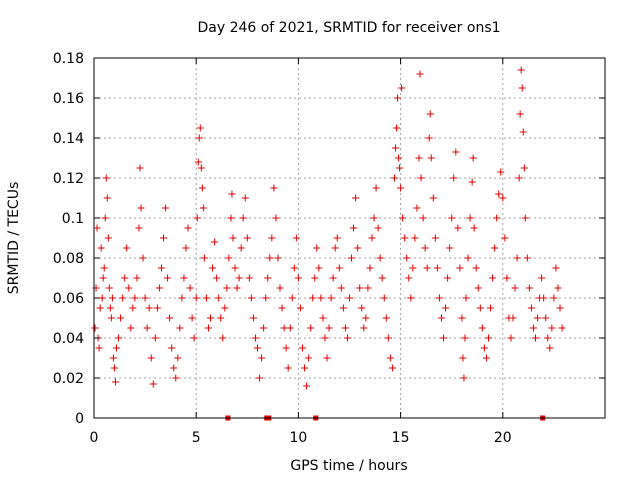 The width and height of the screenshot is (640, 480). I want to click on y-tick-label: 0.16, so click(68, 99).